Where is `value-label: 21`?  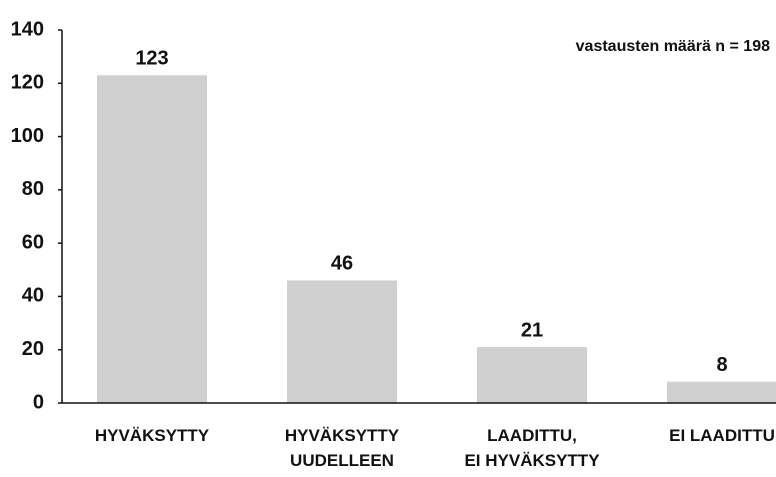
value-label: 21 is located at coordinates (532, 330).